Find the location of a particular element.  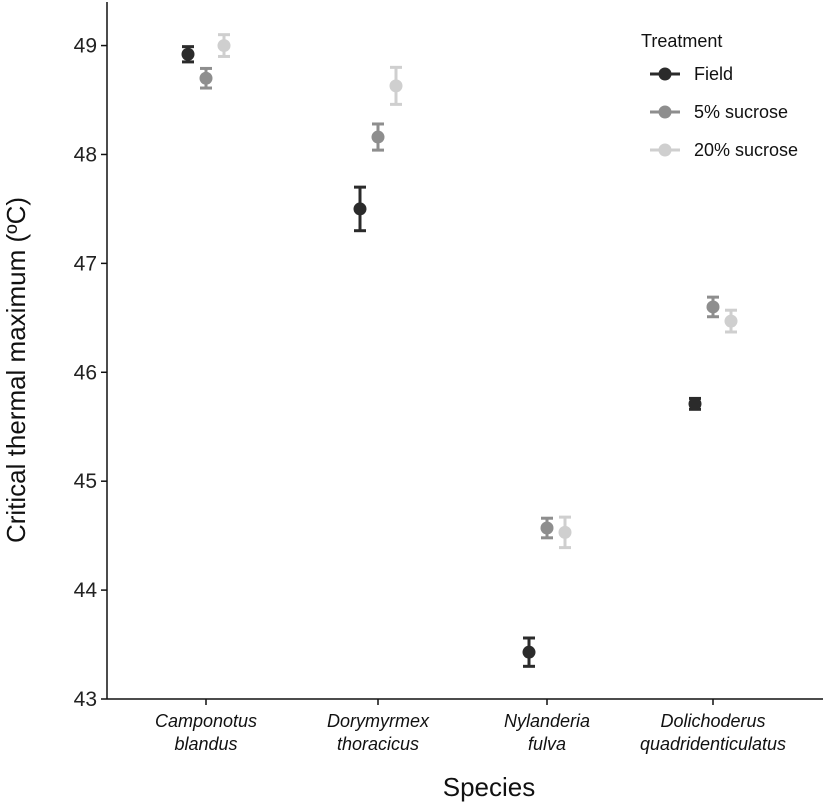

y-tick-label: 49 is located at coordinates (85, 46).